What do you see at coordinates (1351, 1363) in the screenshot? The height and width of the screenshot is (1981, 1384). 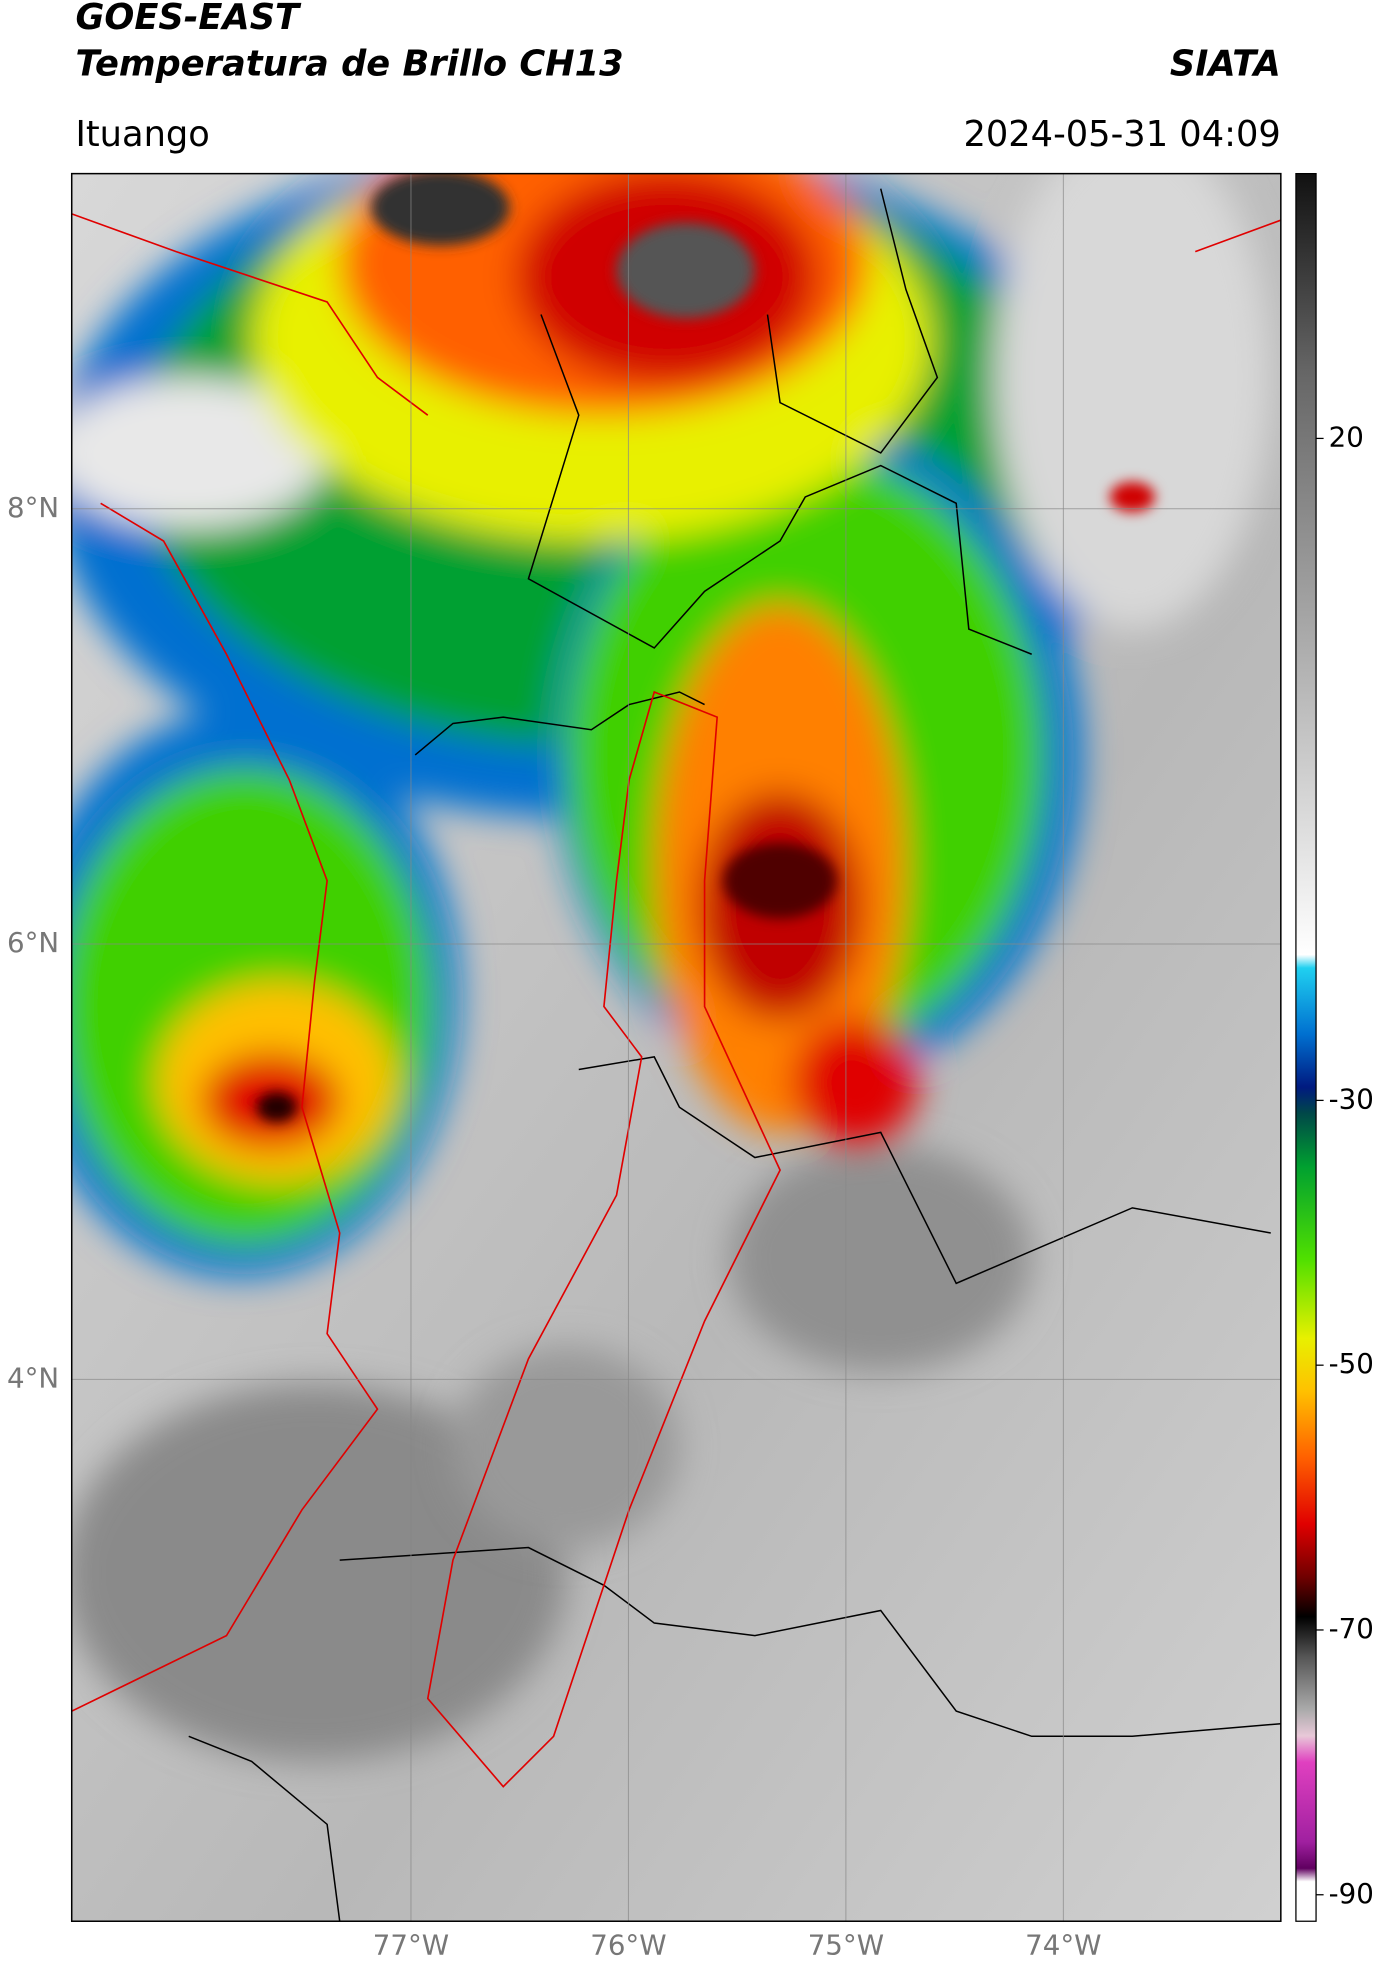 I see `colorbar-tick-label: -50` at bounding box center [1351, 1363].